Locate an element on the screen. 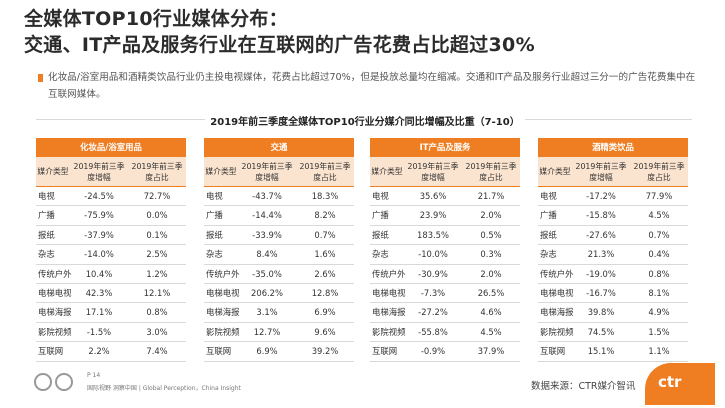  cell-share: 0.8% is located at coordinates (659, 274).